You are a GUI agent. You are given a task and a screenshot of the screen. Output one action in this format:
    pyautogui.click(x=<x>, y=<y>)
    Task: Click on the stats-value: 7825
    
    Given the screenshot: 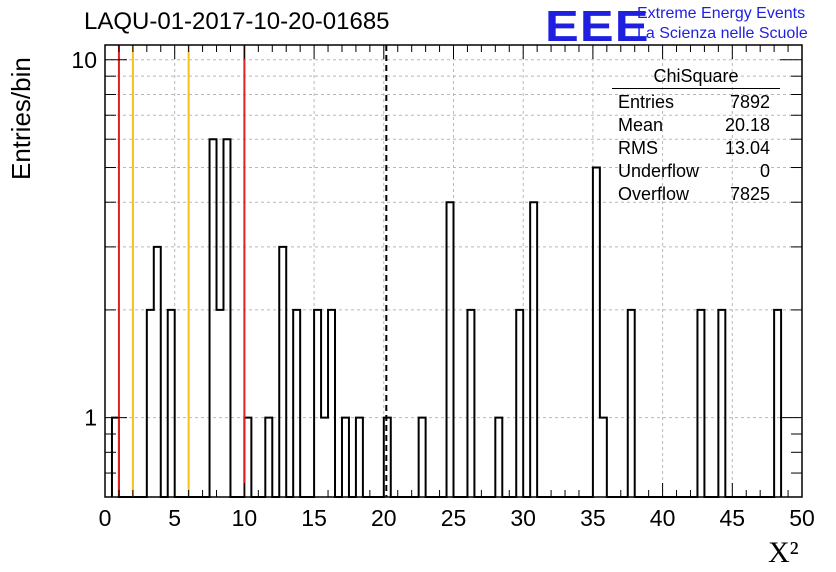 What is the action you would take?
    pyautogui.click(x=749, y=194)
    